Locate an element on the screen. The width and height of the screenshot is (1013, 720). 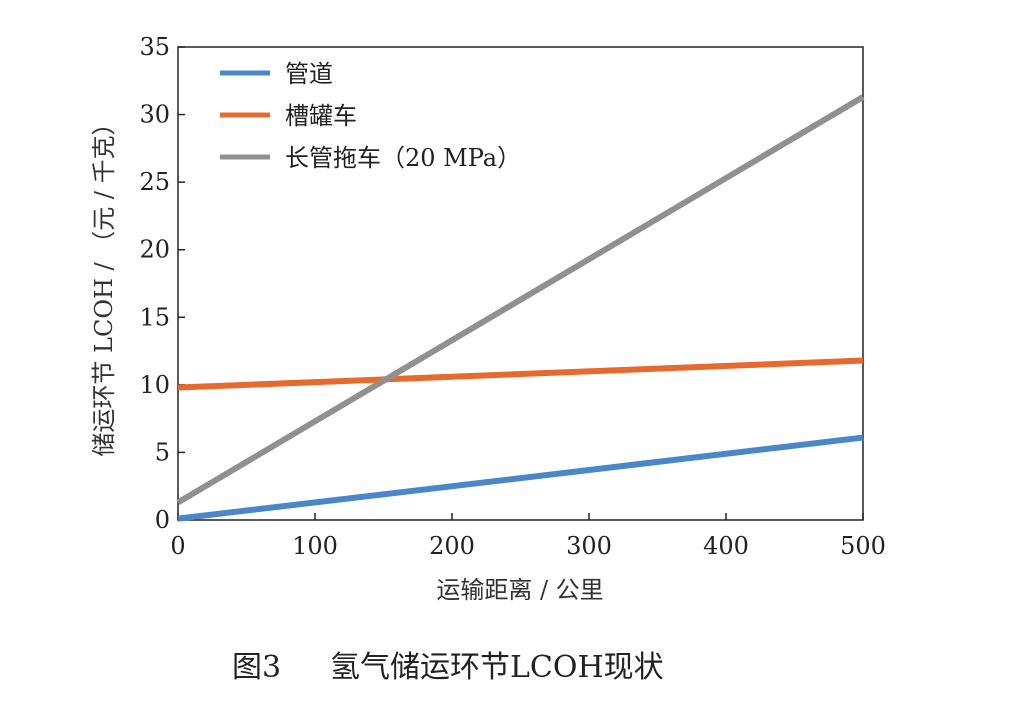
x-tick-label: 200 is located at coordinates (452, 546).